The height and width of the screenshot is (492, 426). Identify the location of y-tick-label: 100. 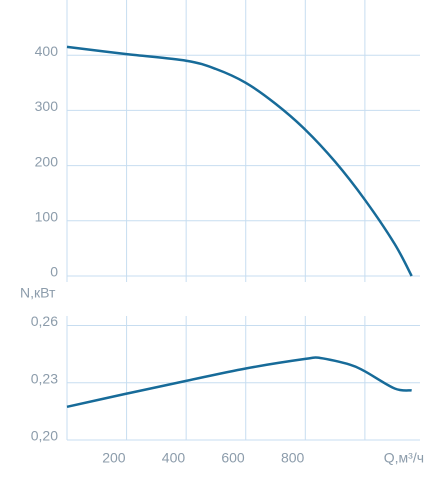
(47, 217).